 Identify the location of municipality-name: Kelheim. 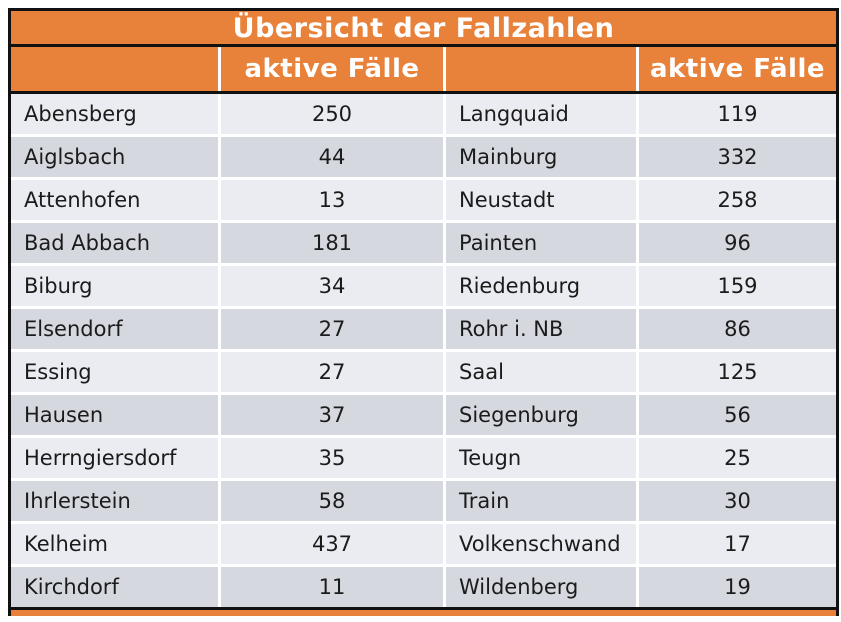
(114, 544).